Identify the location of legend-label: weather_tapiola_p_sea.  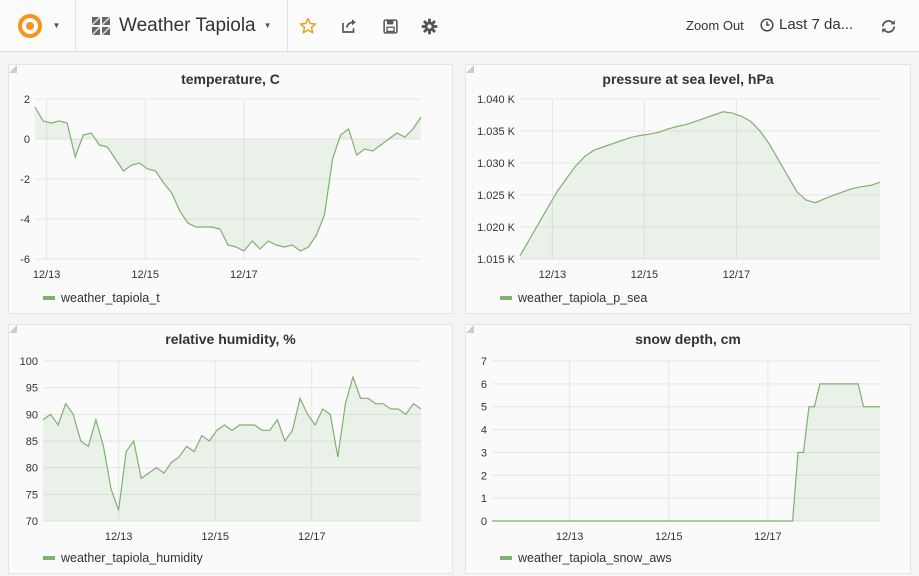
(583, 298).